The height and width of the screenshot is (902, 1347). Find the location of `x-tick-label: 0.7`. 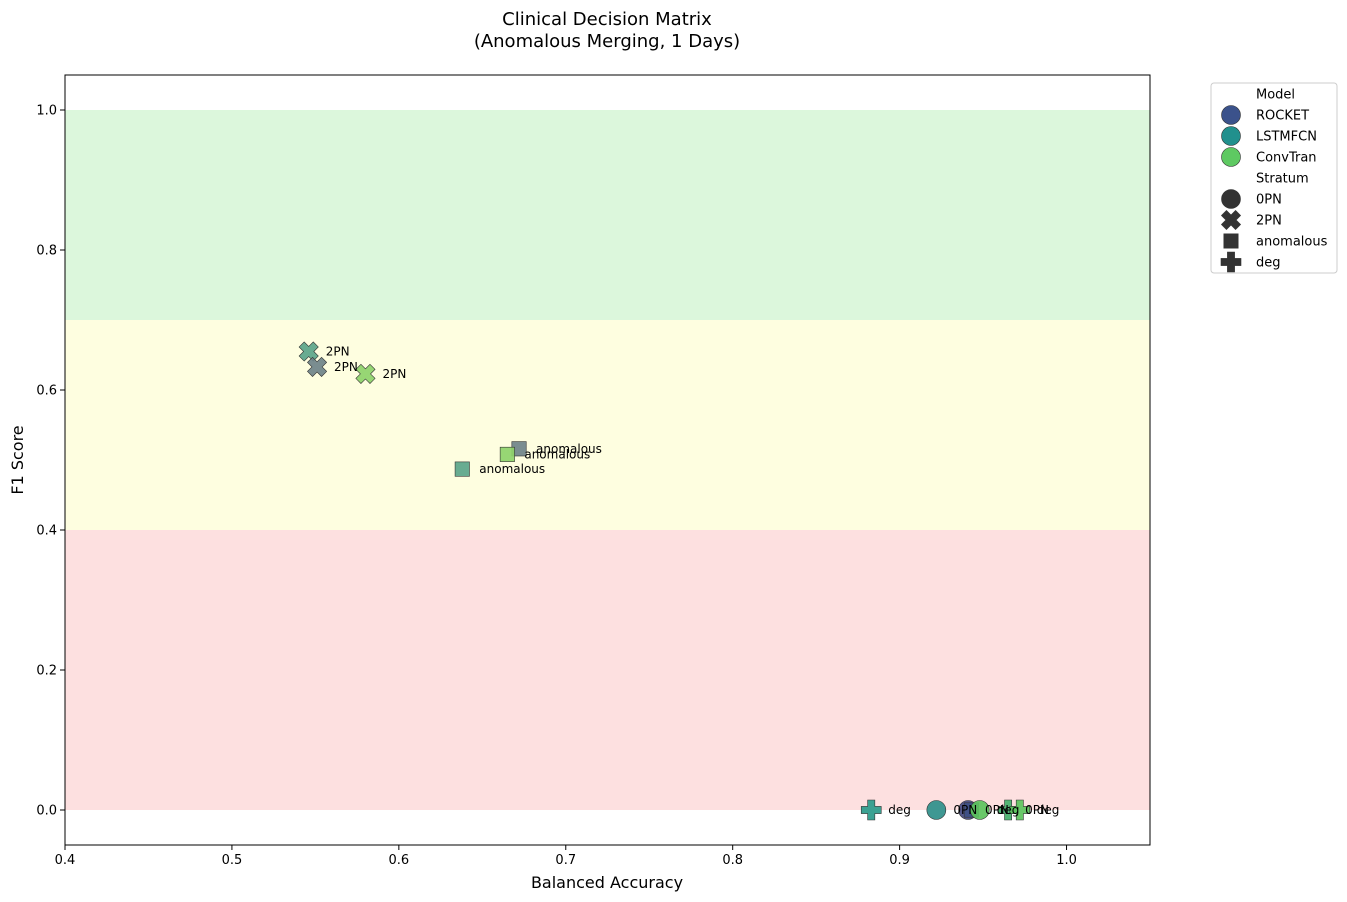

x-tick-label: 0.7 is located at coordinates (565, 860).